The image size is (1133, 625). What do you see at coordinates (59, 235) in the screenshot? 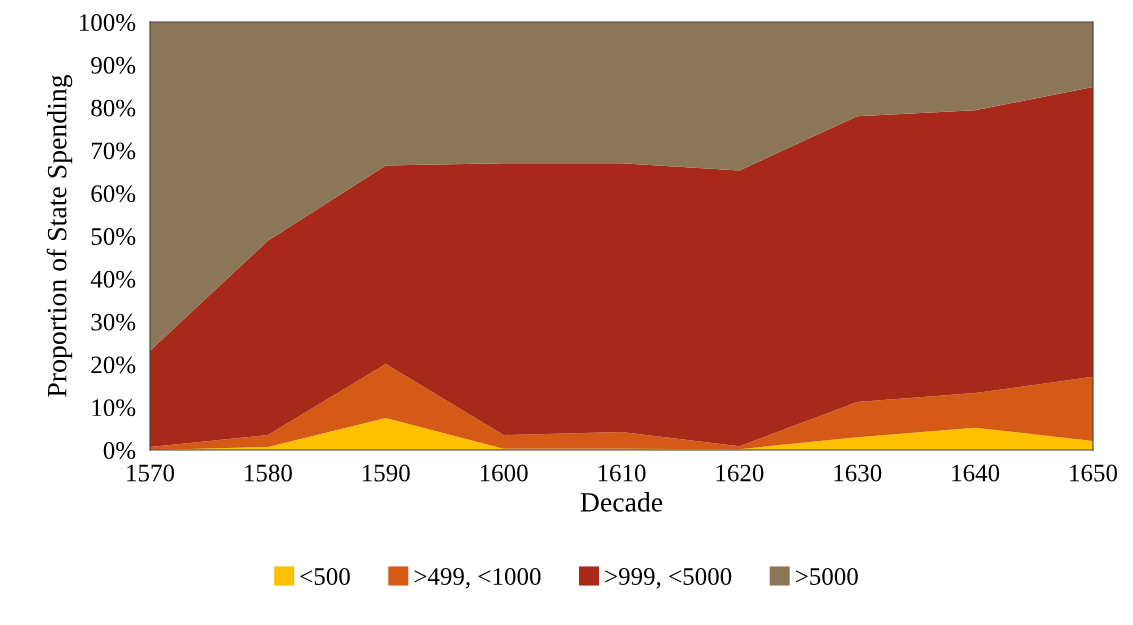
I see `y-axis-title: Proportion of State Spending` at bounding box center [59, 235].